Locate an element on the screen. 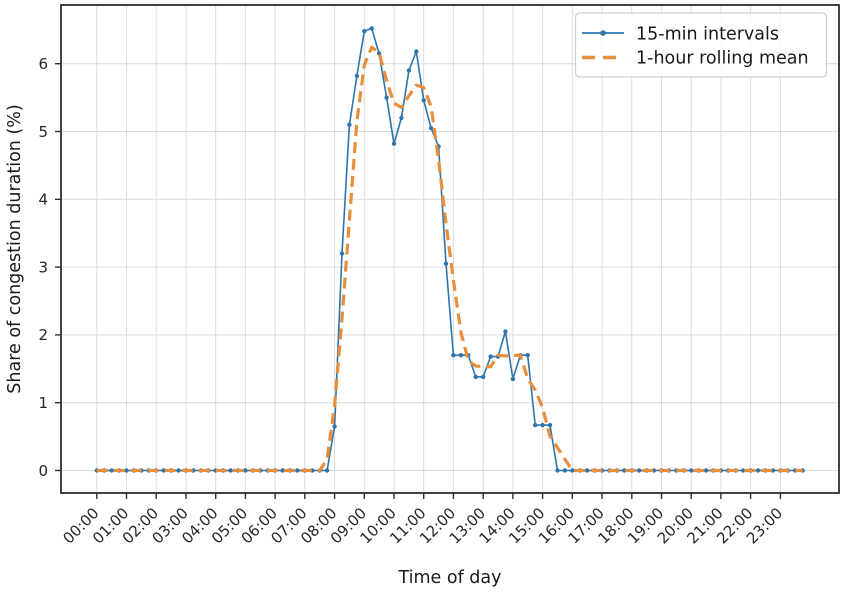 Image resolution: width=862 pixels, height=600 pixels. y-tick-label: 3 is located at coordinates (43, 267).